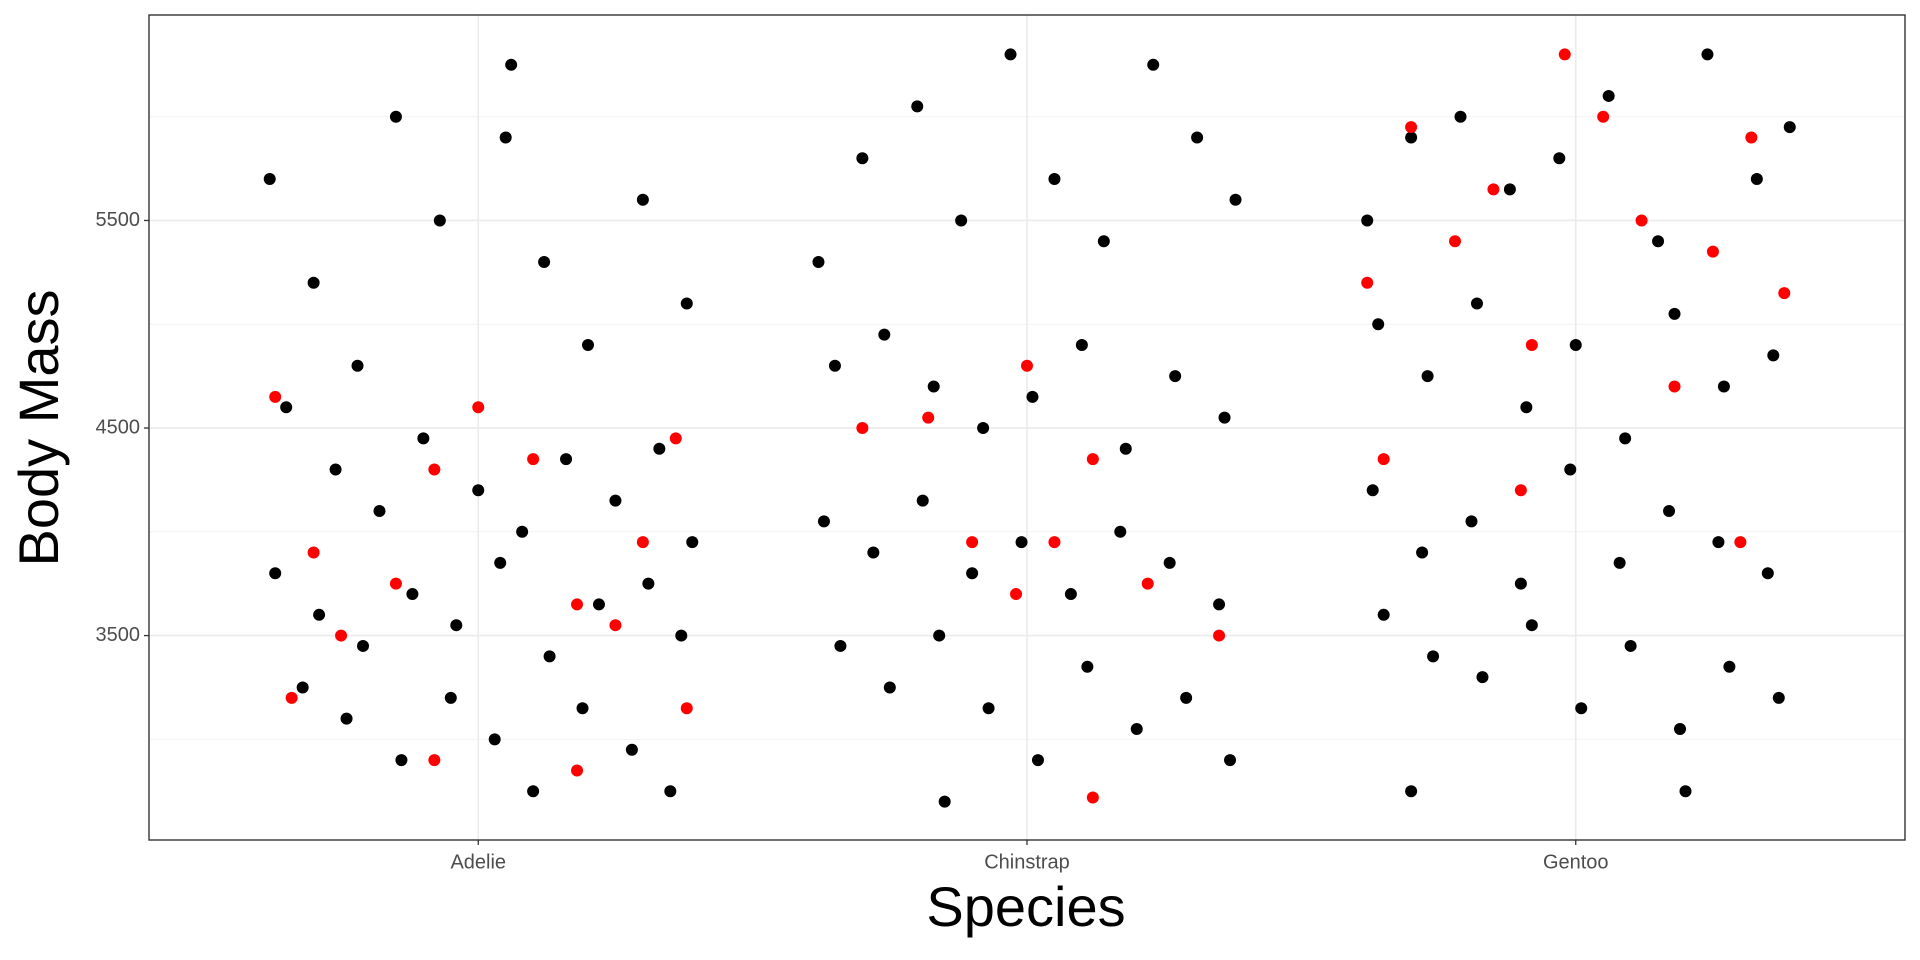  Describe the element at coordinates (478, 862) in the screenshot. I see `x-tick-label: Adelie` at that location.